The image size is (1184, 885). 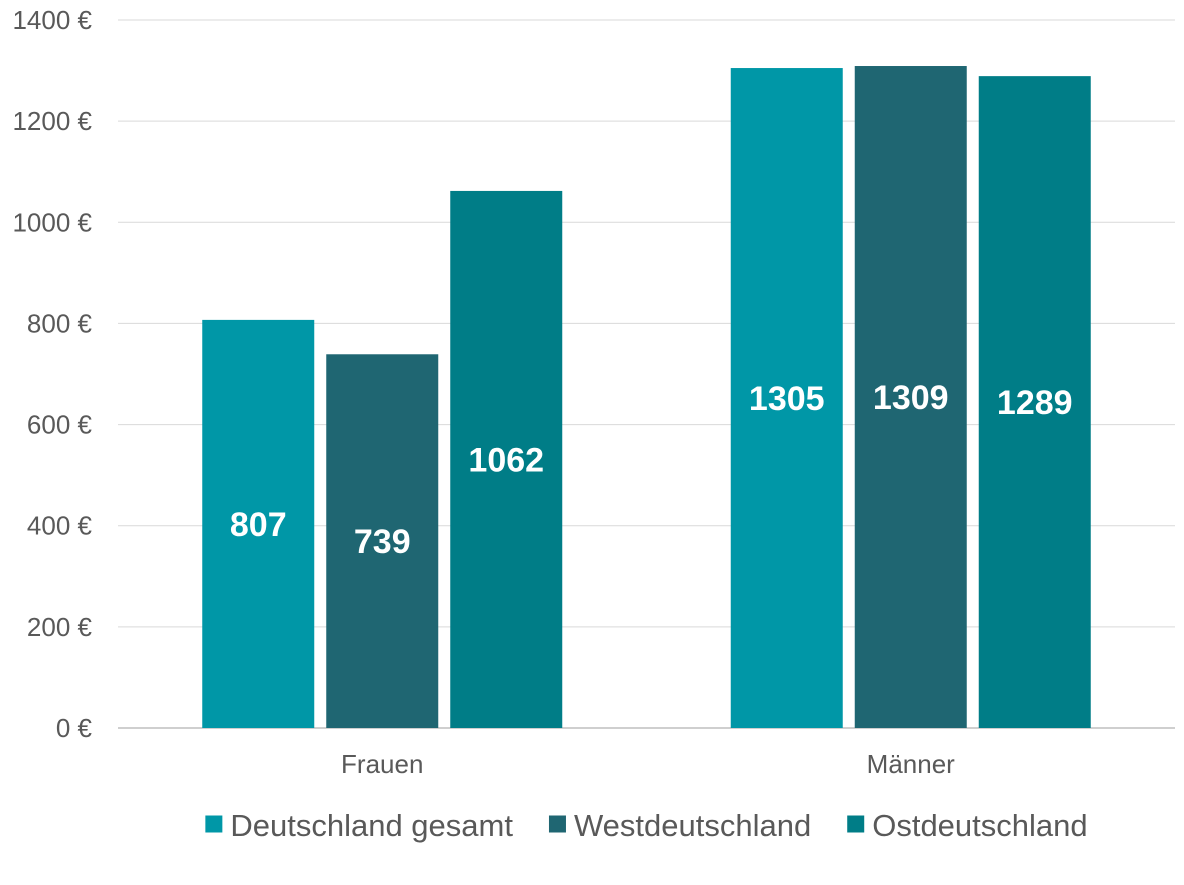 I want to click on data-label: 1305, so click(x=787, y=399).